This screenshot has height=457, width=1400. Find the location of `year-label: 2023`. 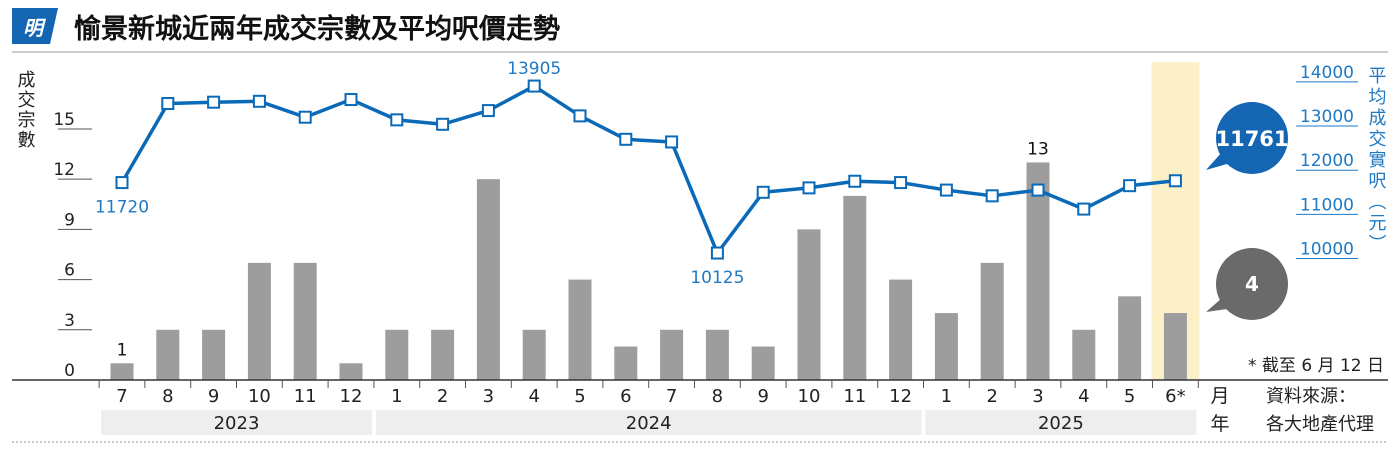

year-label: 2023 is located at coordinates (237, 423).